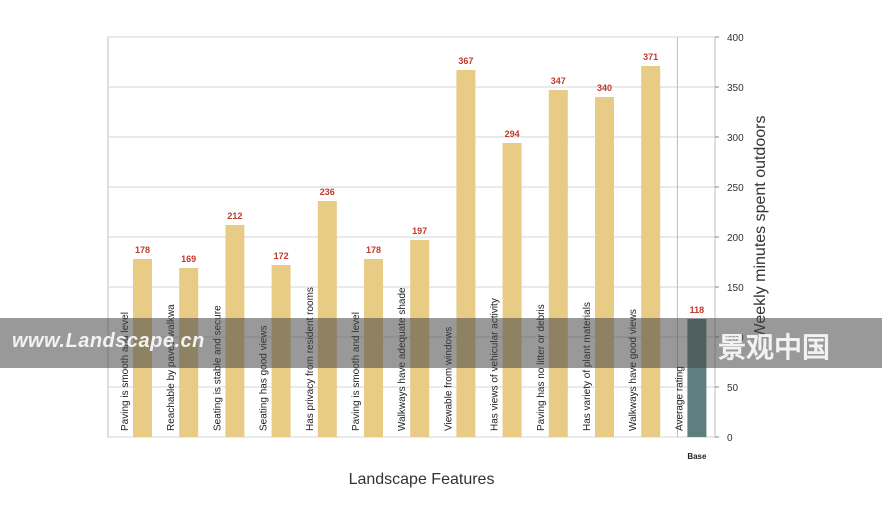 The height and width of the screenshot is (526, 882). What do you see at coordinates (264, 378) in the screenshot?
I see `category-label: Seating has good views` at bounding box center [264, 378].